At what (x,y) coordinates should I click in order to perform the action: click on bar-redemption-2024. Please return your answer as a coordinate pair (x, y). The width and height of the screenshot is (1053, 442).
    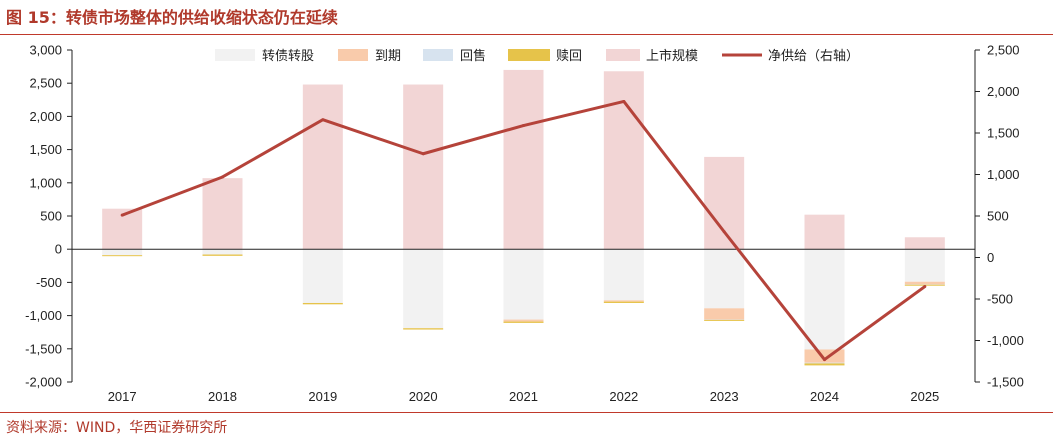
    Looking at the image, I should click on (824, 364).